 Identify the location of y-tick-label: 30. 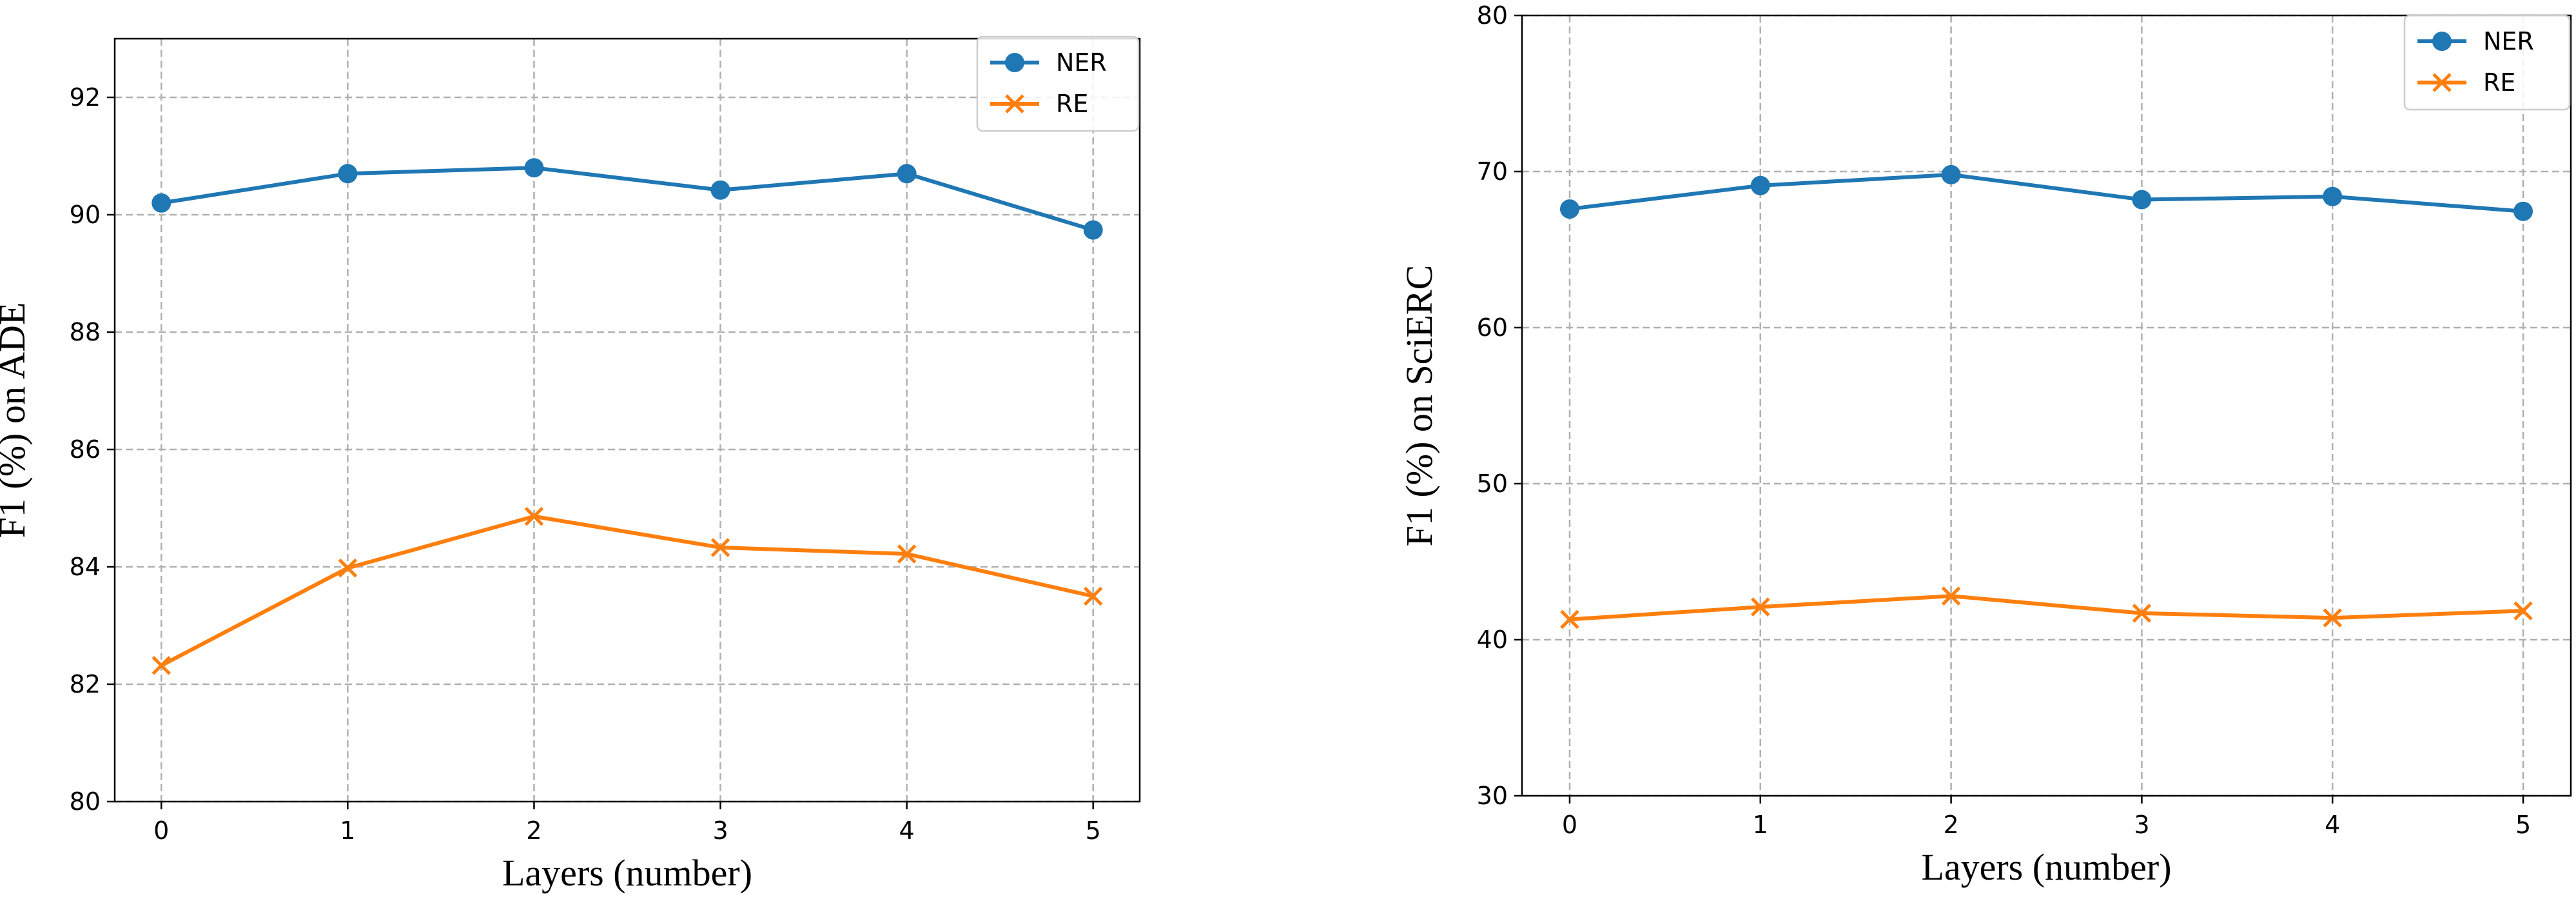
(1493, 796).